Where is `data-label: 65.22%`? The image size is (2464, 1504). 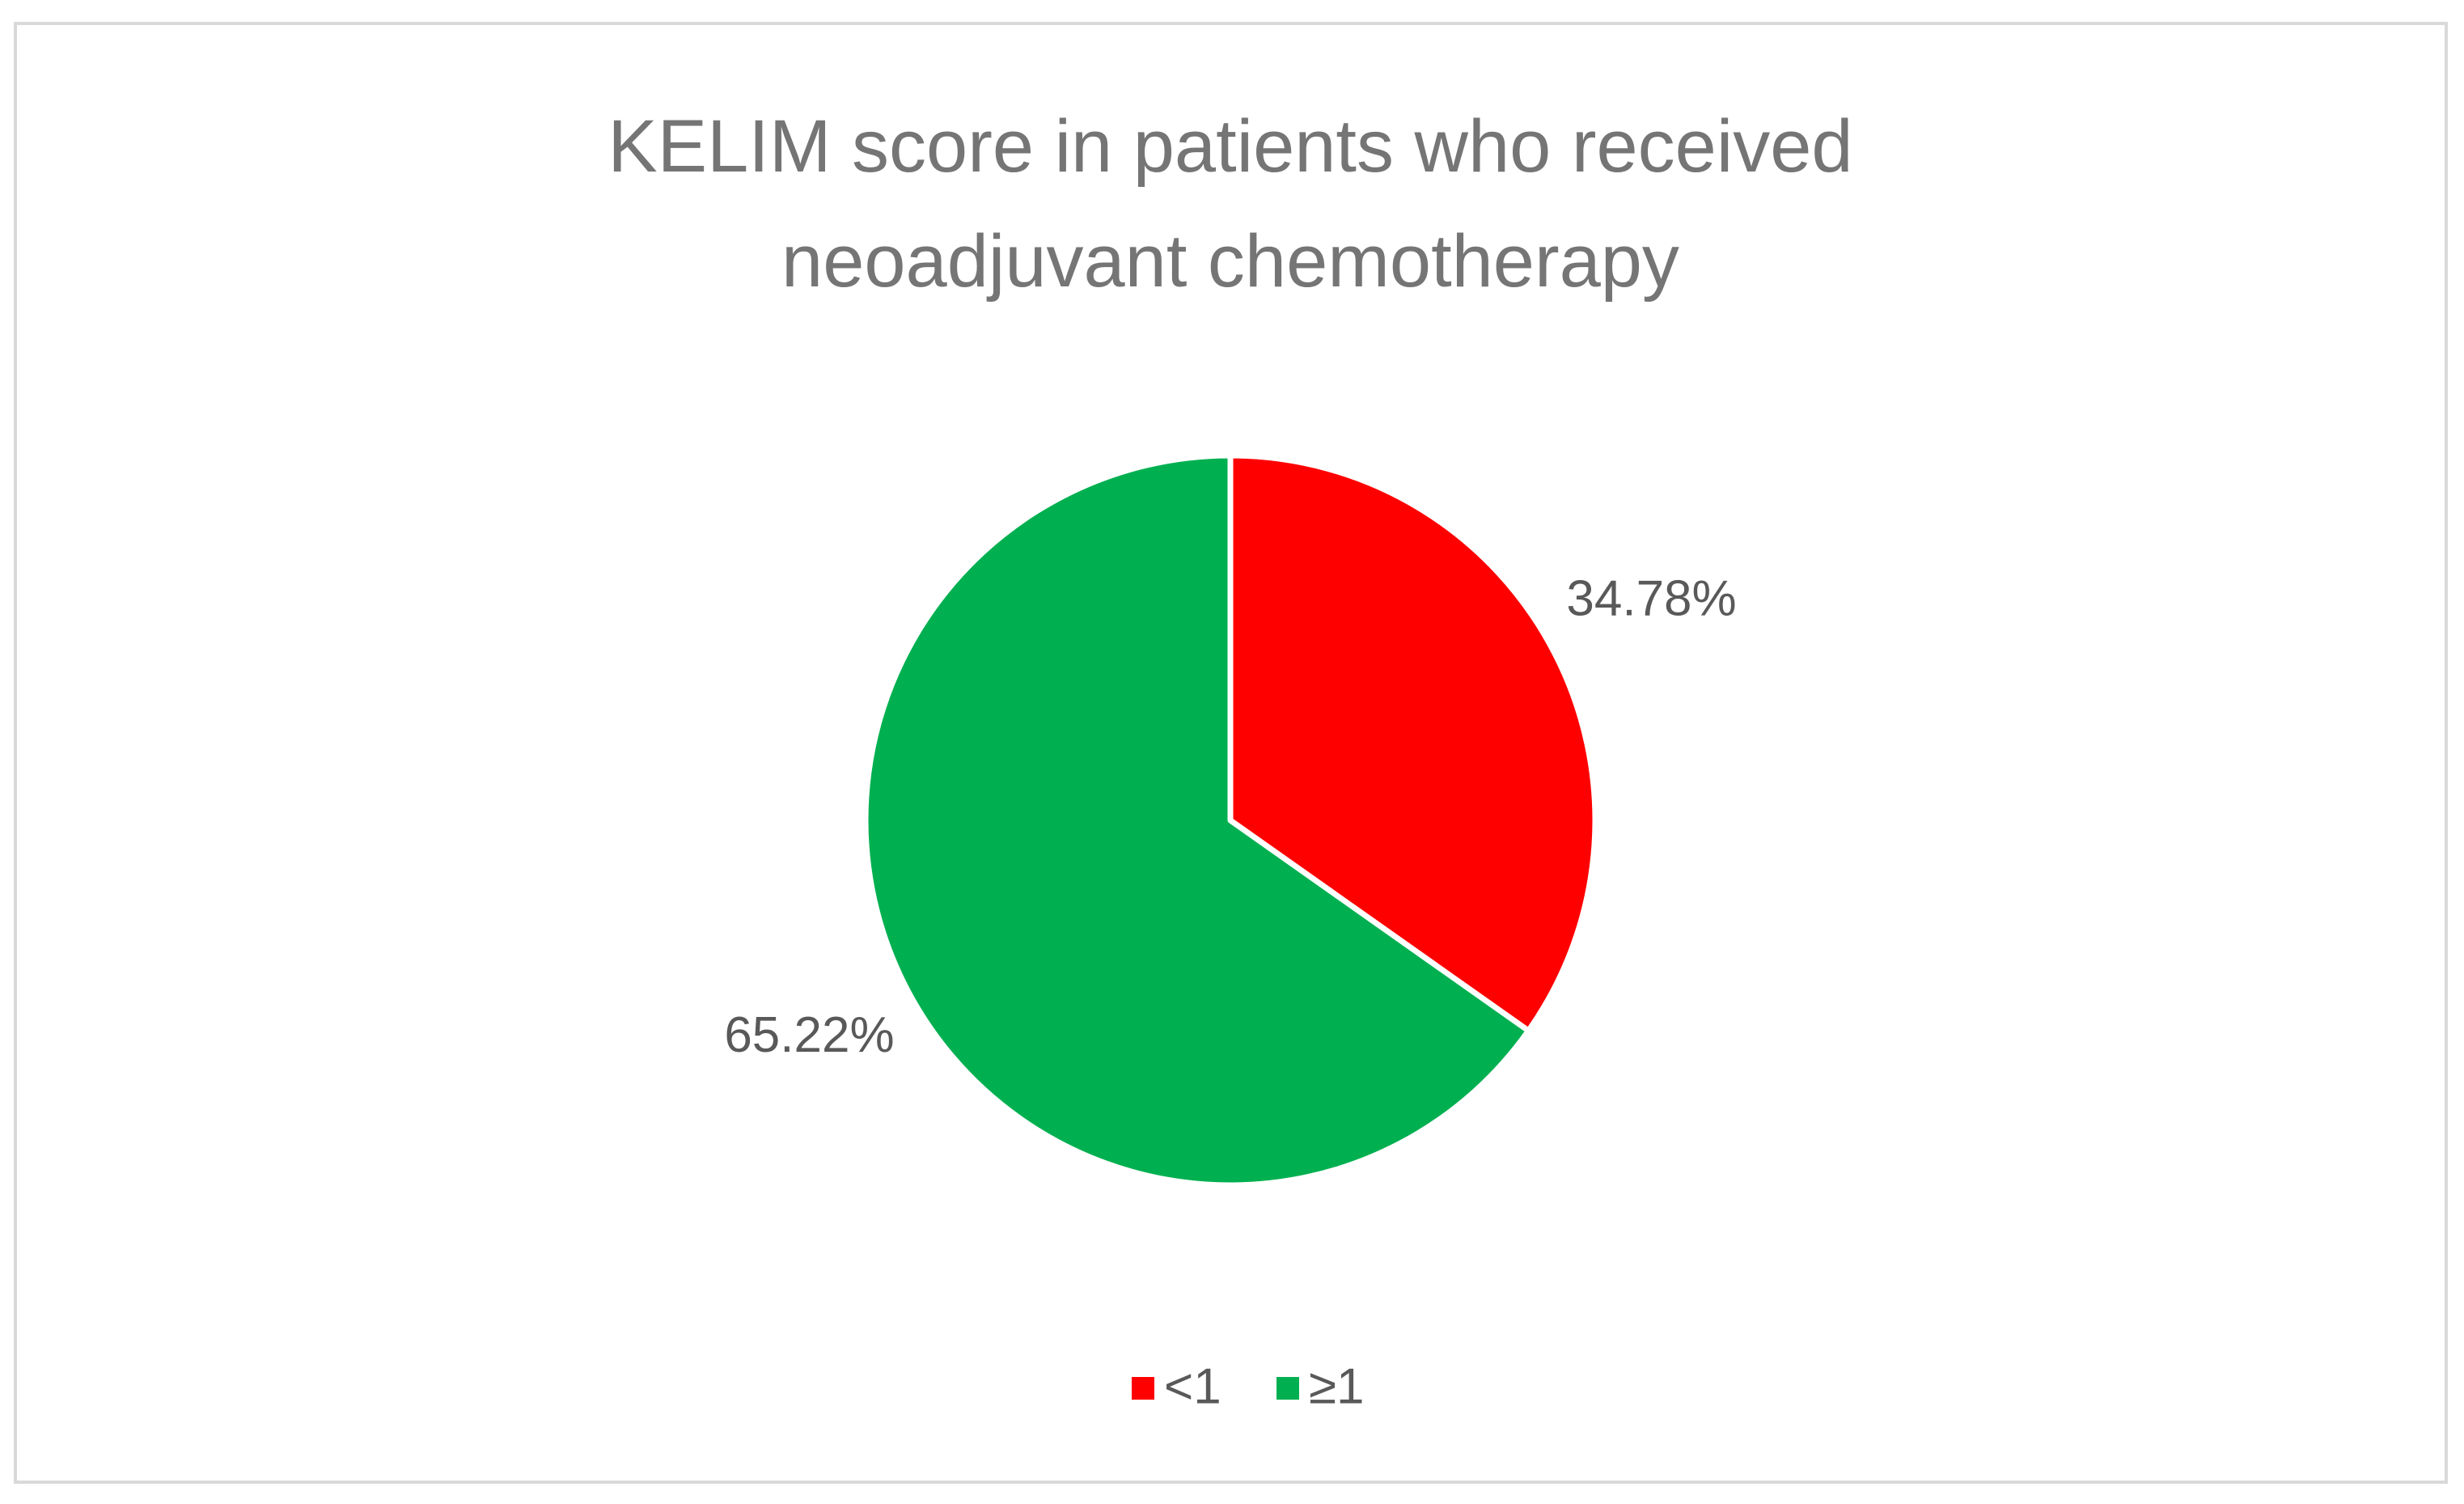 data-label: 65.22% is located at coordinates (809, 1035).